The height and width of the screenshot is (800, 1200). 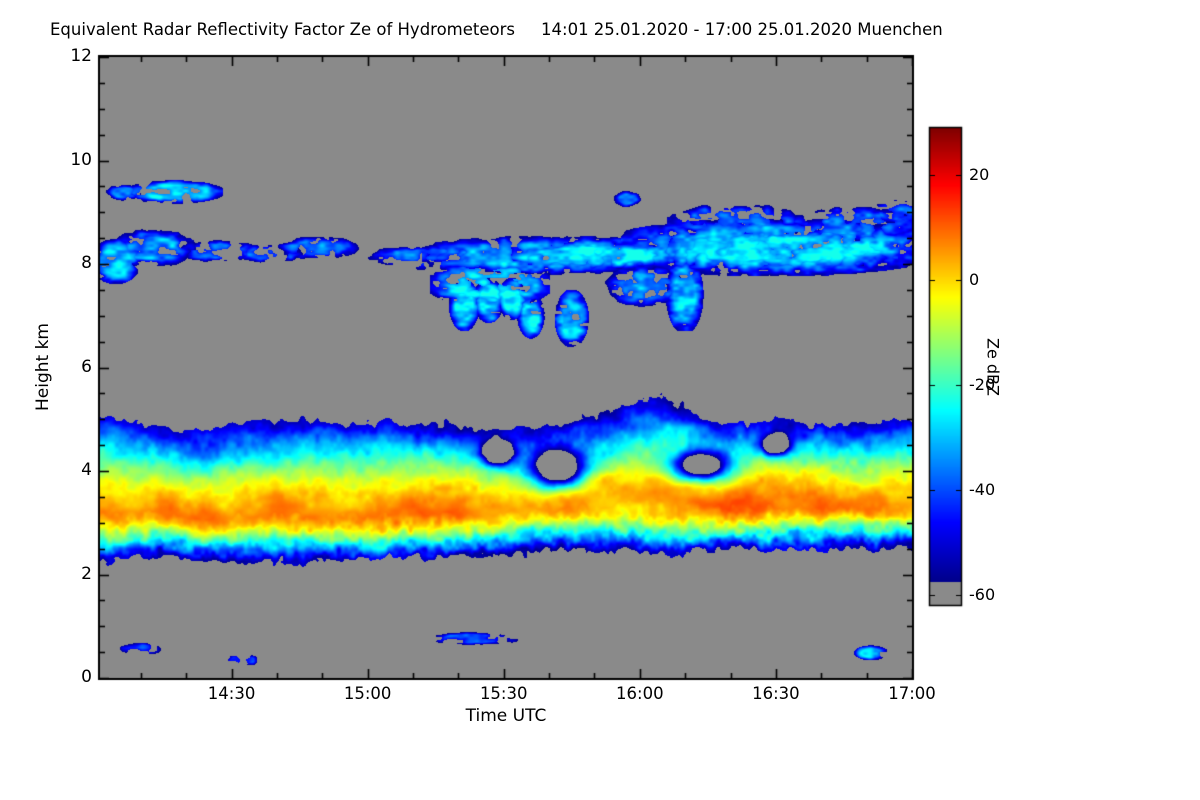 I want to click on x-tick-label: 14:30, so click(x=231, y=693).